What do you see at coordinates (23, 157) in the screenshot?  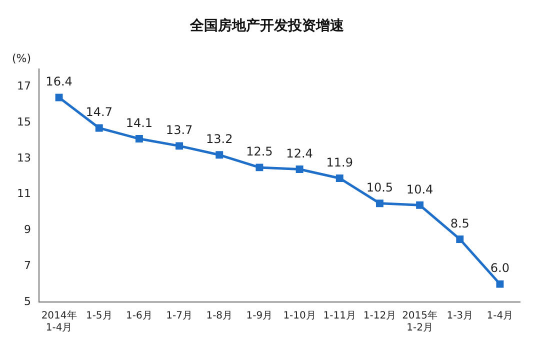 I see `y-tick-label: 13` at bounding box center [23, 157].